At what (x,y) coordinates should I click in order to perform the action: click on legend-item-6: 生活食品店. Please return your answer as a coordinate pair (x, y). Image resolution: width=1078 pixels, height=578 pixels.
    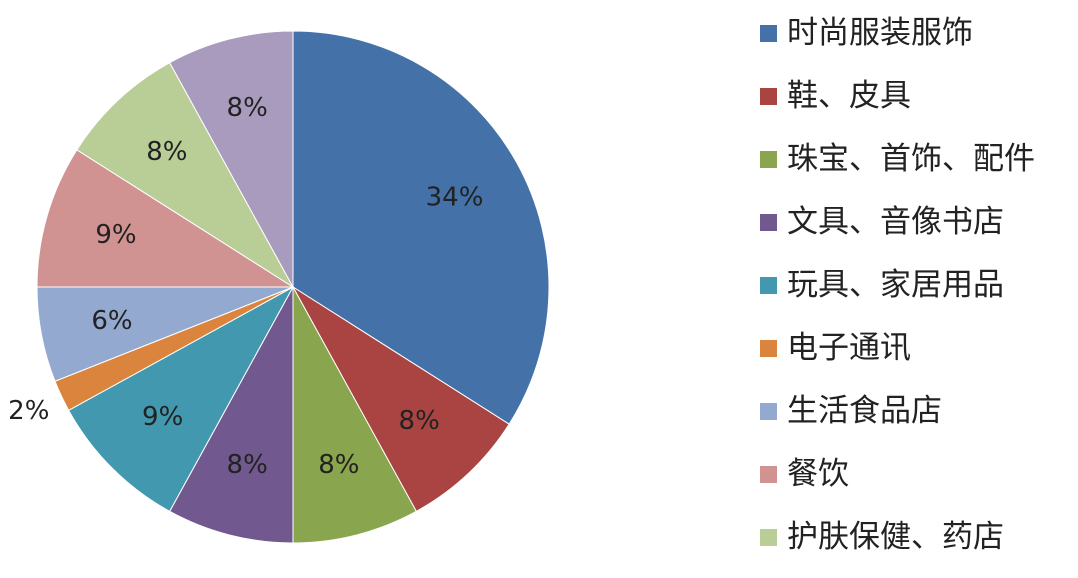
    Looking at the image, I should click on (919, 420).